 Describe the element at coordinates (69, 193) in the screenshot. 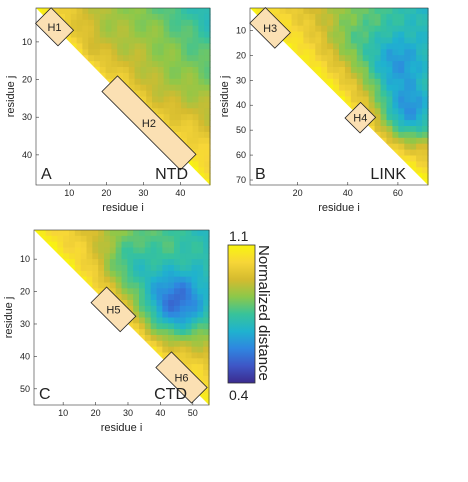

I see `x-tick-label: 10` at that location.